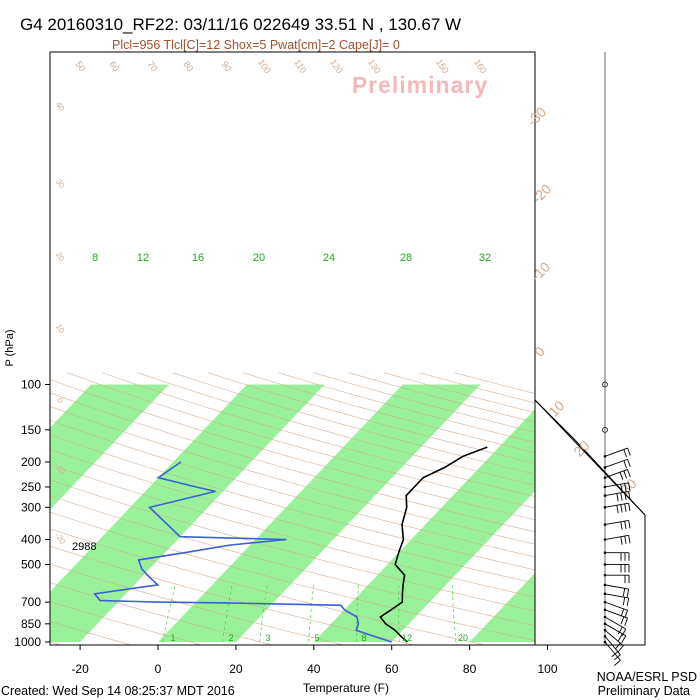 The height and width of the screenshot is (700, 700). What do you see at coordinates (31, 430) in the screenshot?
I see `y-tick-label: 150` at bounding box center [31, 430].